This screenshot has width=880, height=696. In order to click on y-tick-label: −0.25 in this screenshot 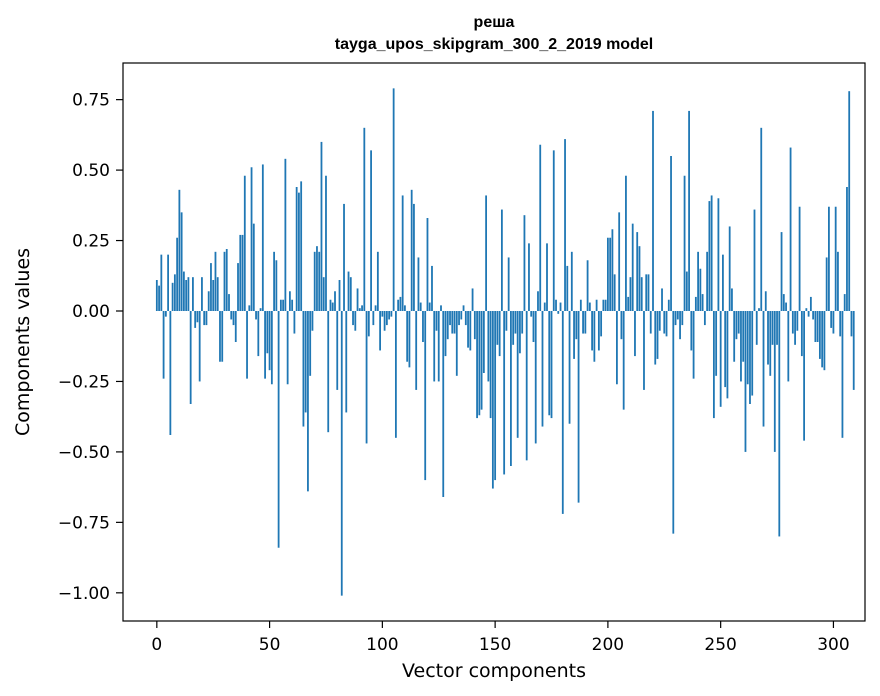, I will do `click(84, 382)`.